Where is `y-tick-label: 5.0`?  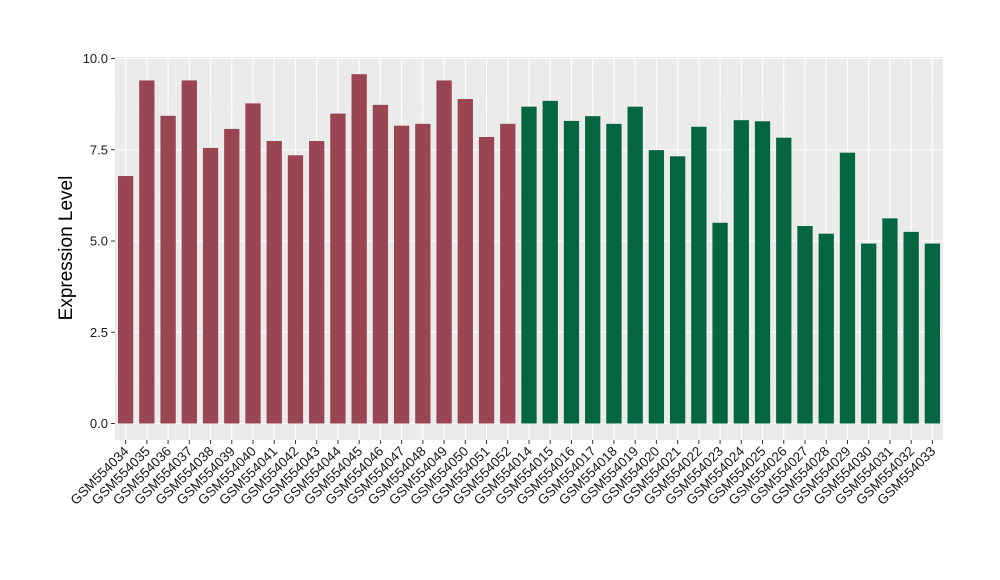
y-tick-label: 5.0 is located at coordinates (99, 241).